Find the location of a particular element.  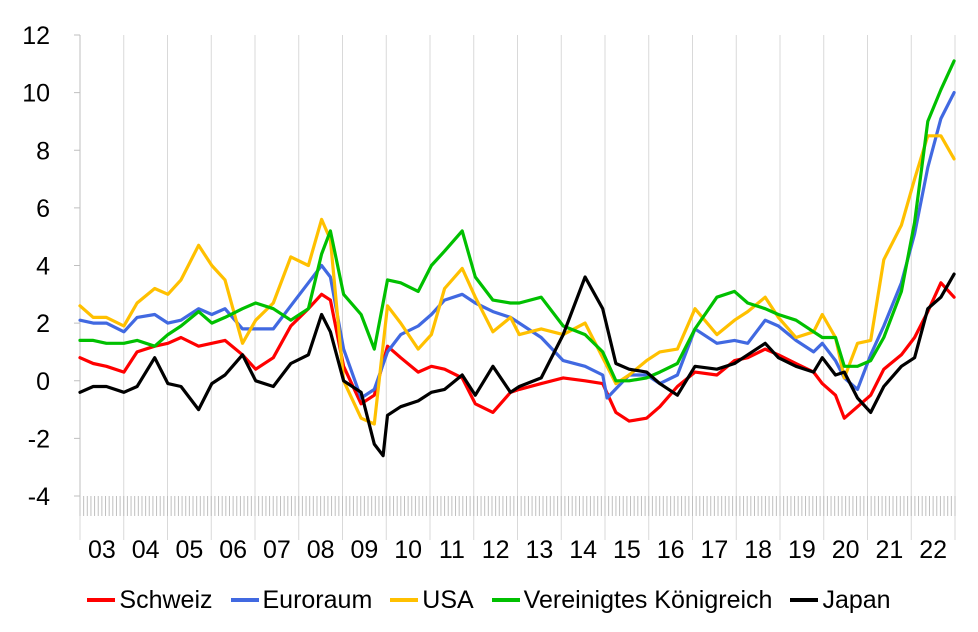

x-tick-label: 16 is located at coordinates (671, 550).